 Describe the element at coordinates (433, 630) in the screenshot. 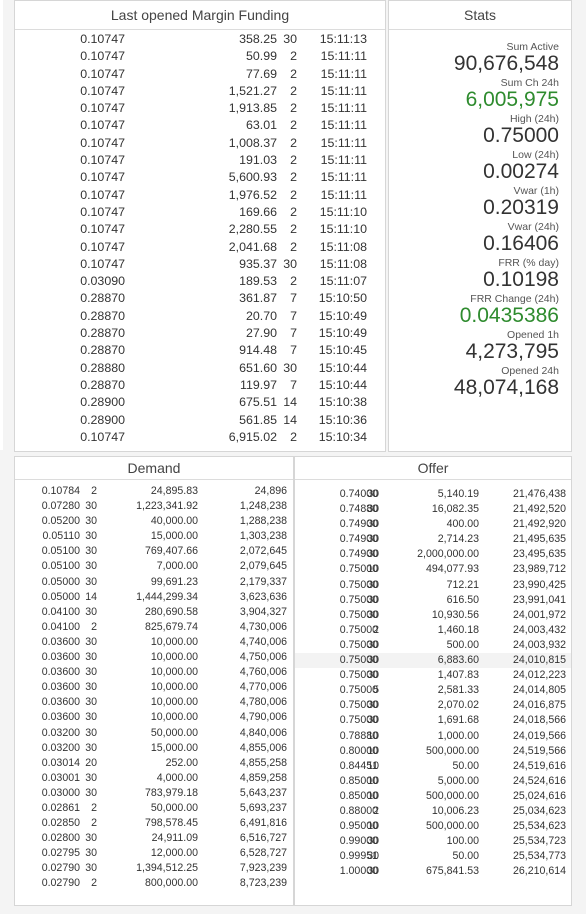

I see `order-row: 0.75000 2 1,460.18 24,003,432` at that location.